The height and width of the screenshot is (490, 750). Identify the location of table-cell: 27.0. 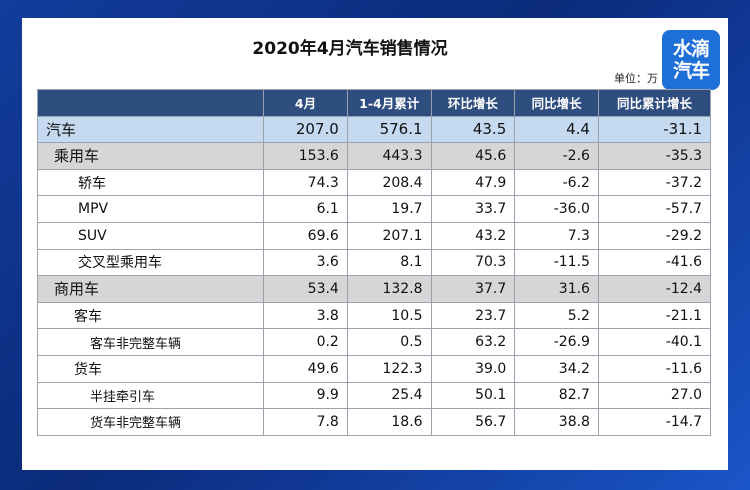
(654, 395).